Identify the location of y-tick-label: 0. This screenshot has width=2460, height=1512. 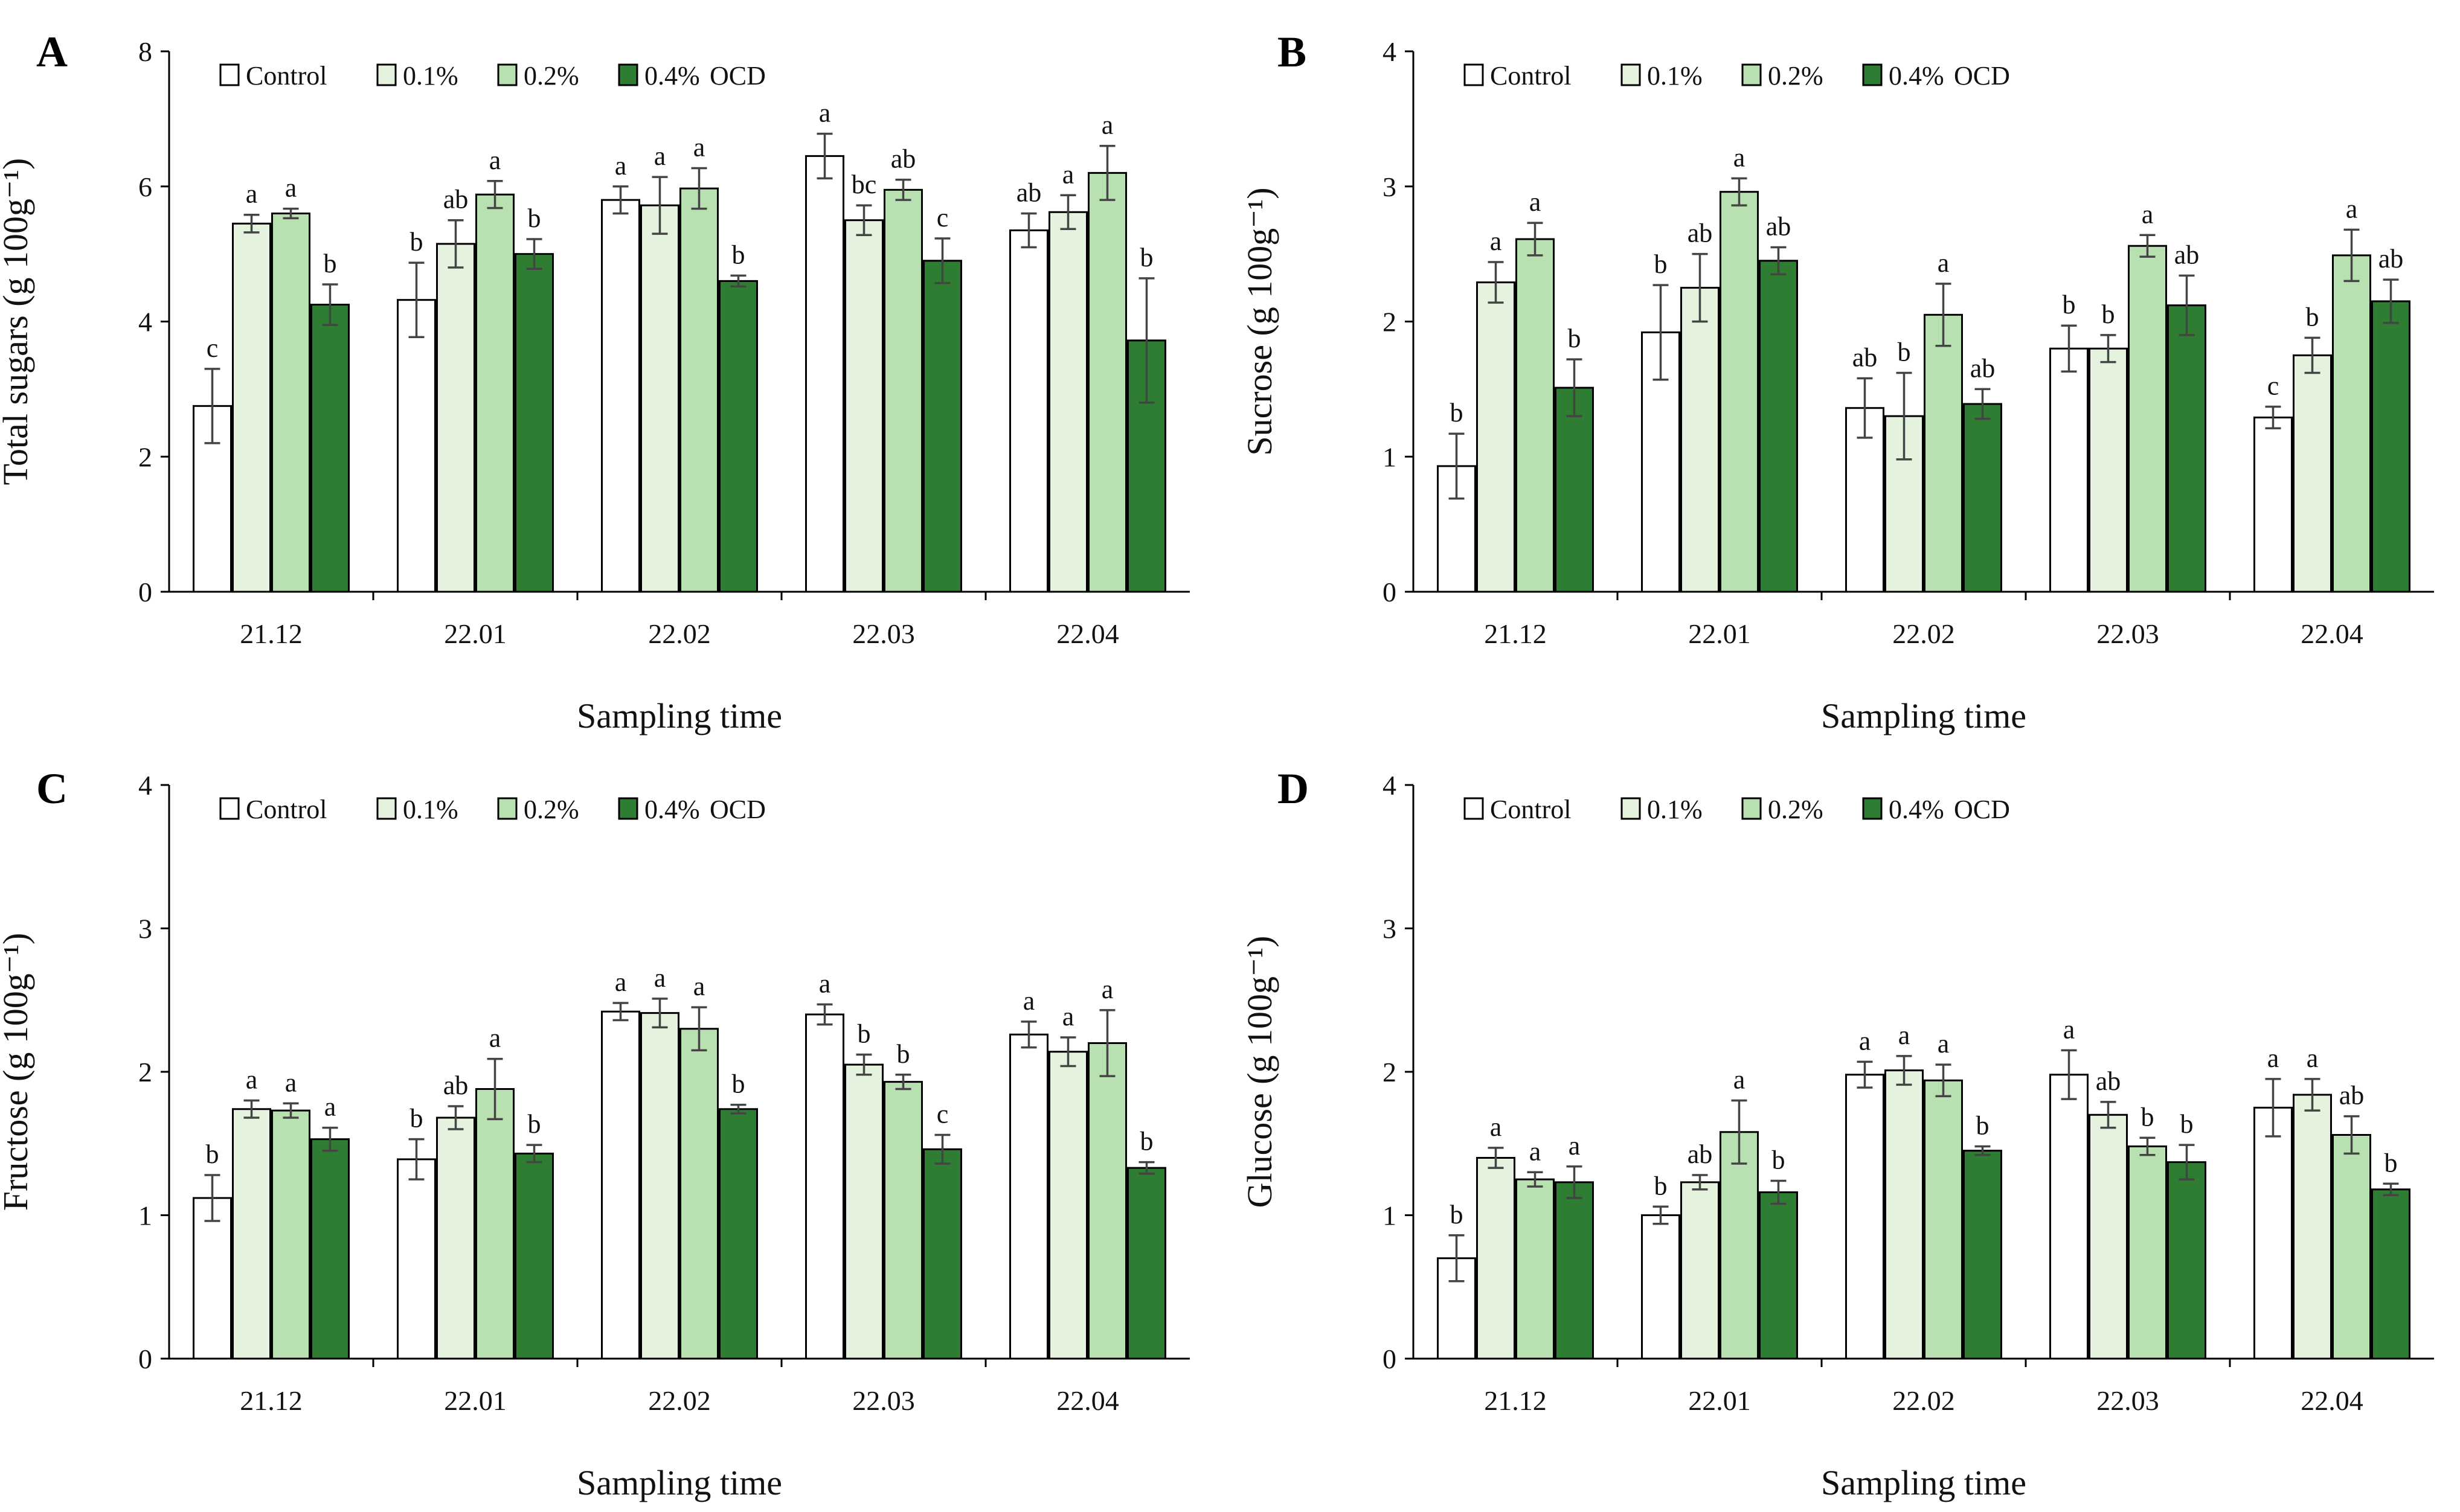
(145, 592).